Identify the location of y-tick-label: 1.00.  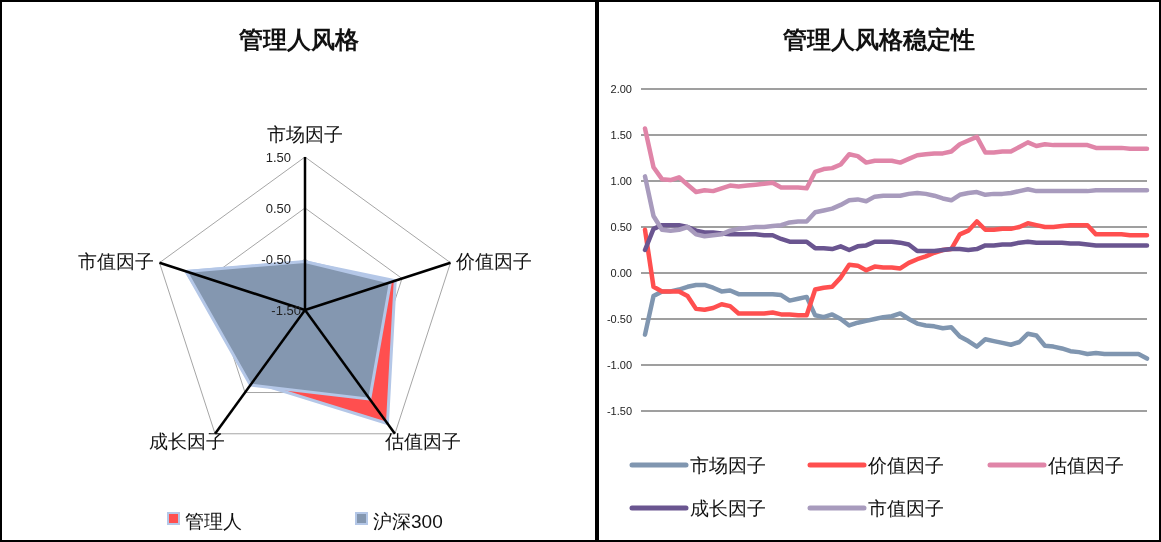
(621, 181).